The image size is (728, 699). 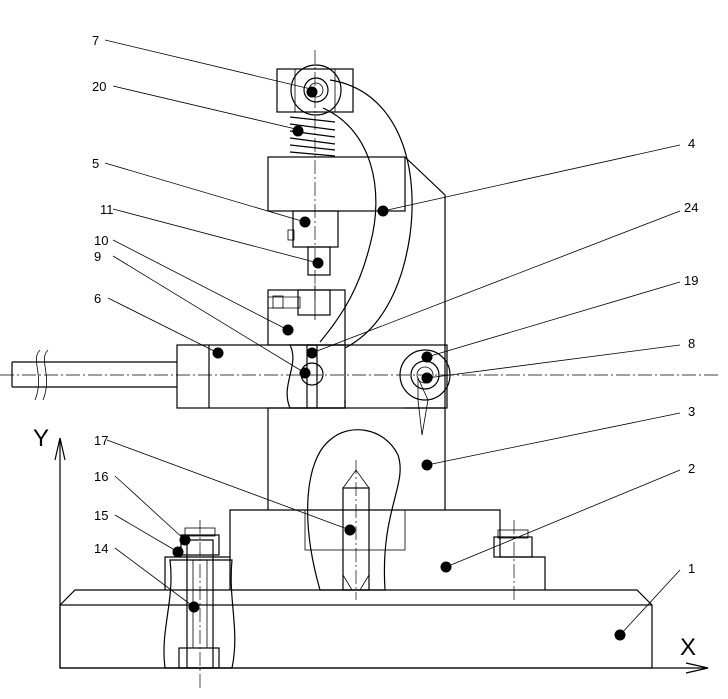 I want to click on y-axis-label: Y, so click(x=41, y=438).